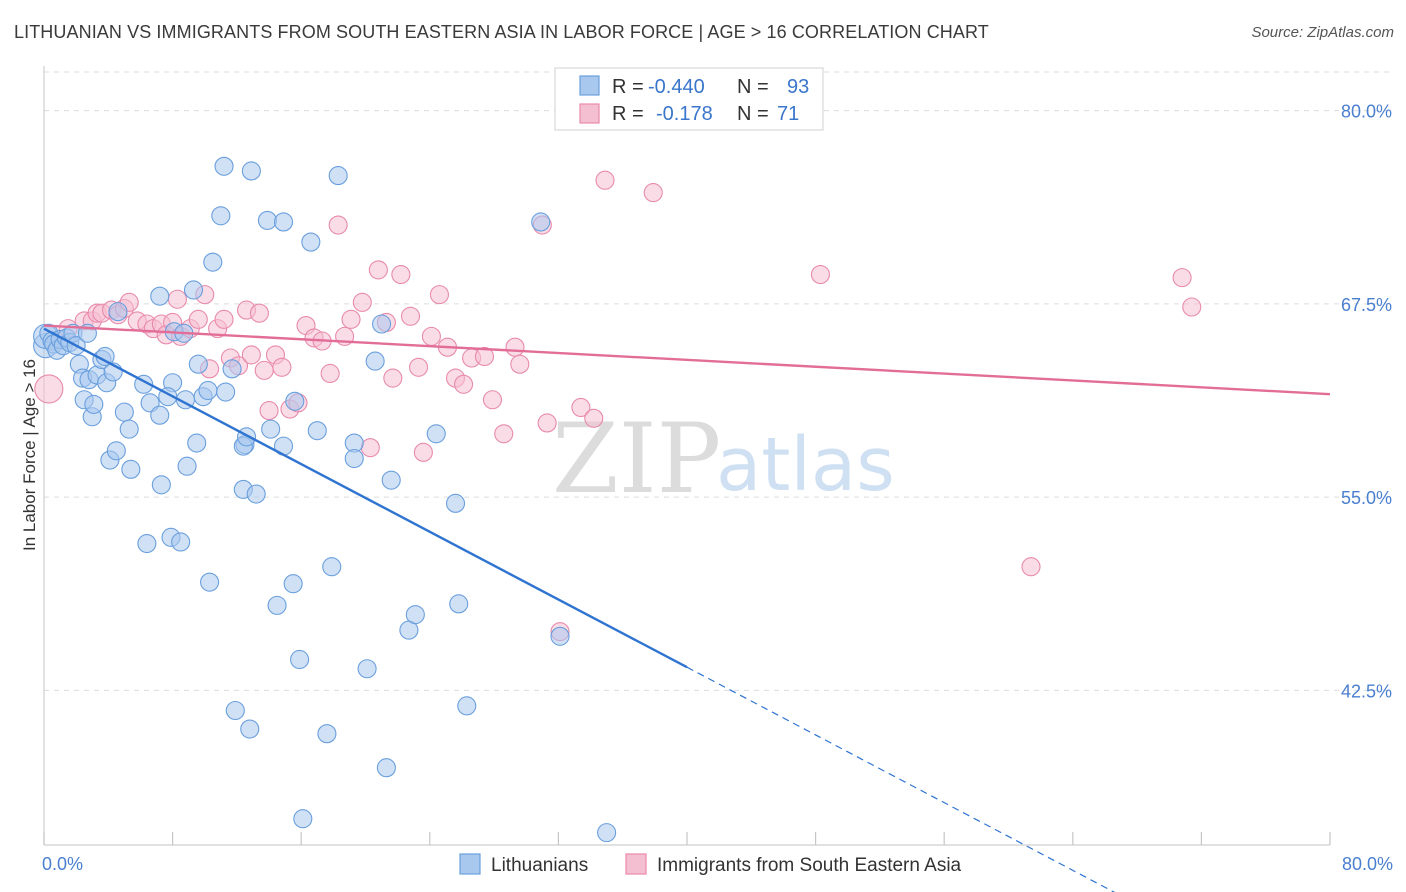  I want to click on stats-swatch-immigrants, so click(589, 113).